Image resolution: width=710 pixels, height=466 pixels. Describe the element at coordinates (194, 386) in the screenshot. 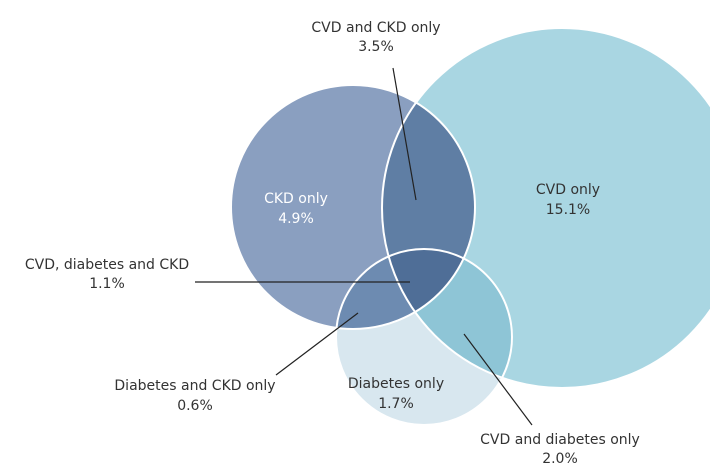

I see `region-label: Diabetes and CKD only` at that location.